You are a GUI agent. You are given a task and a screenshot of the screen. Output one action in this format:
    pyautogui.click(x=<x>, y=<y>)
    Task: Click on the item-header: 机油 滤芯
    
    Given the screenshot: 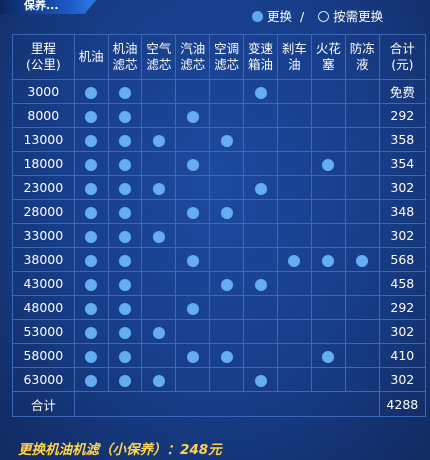 What is the action you would take?
    pyautogui.click(x=125, y=57)
    